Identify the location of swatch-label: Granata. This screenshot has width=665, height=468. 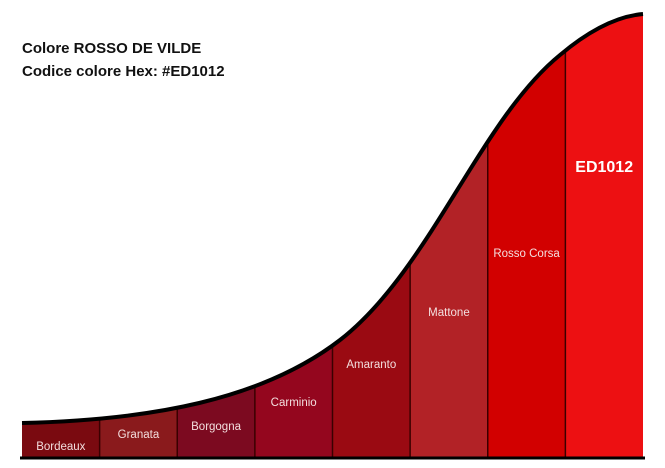
(139, 435).